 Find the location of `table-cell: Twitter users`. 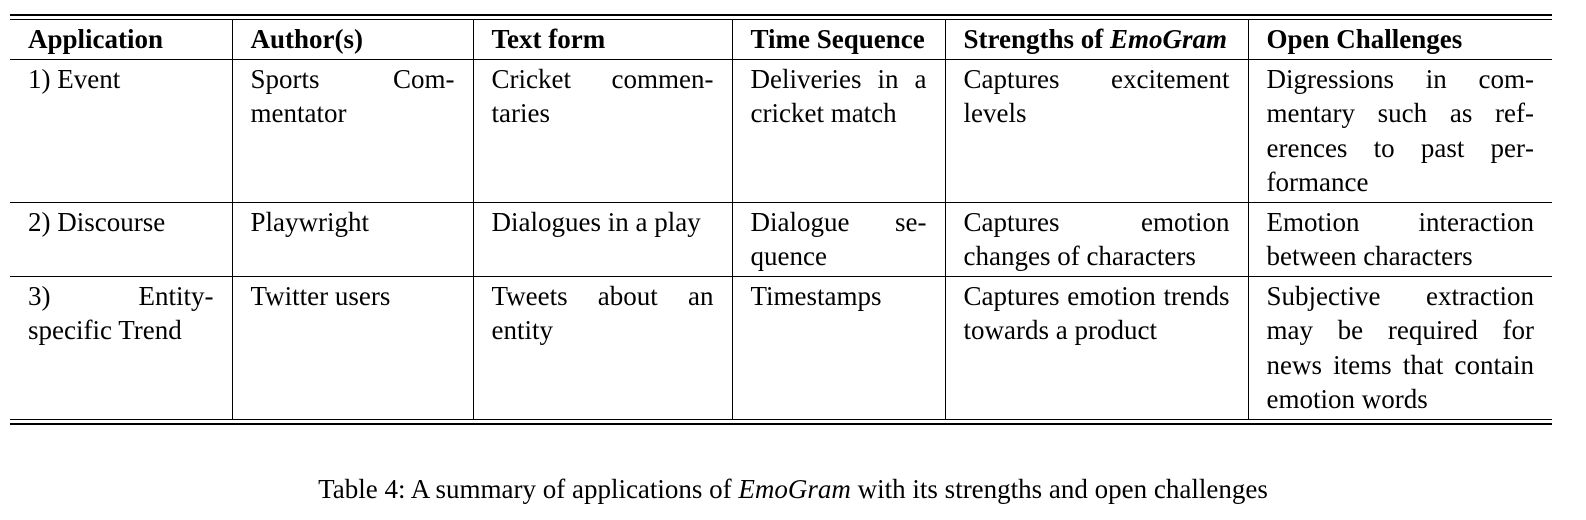

table-cell: Twitter users is located at coordinates (352, 347).